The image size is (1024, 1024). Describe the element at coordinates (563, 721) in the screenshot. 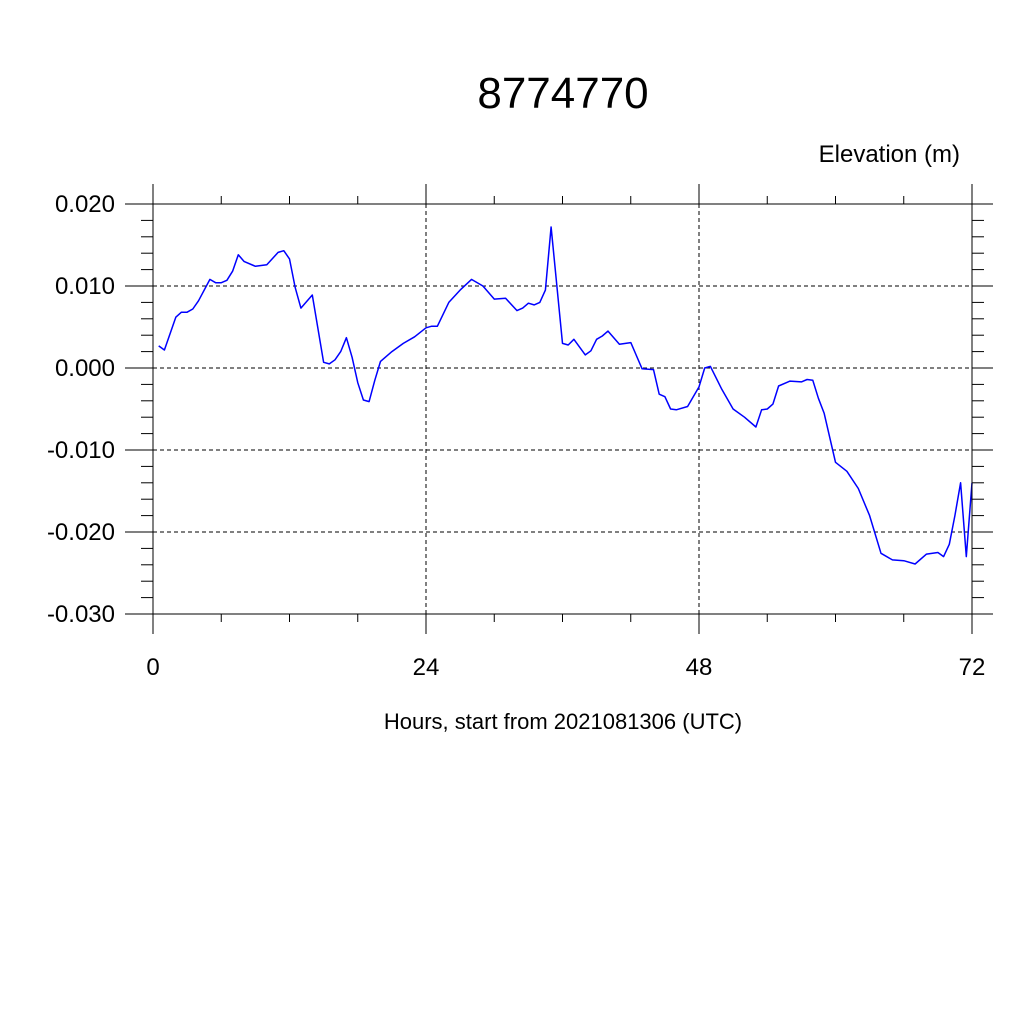

I see `x-axis-label: Hours, start from 2021081306 (UTC)` at that location.